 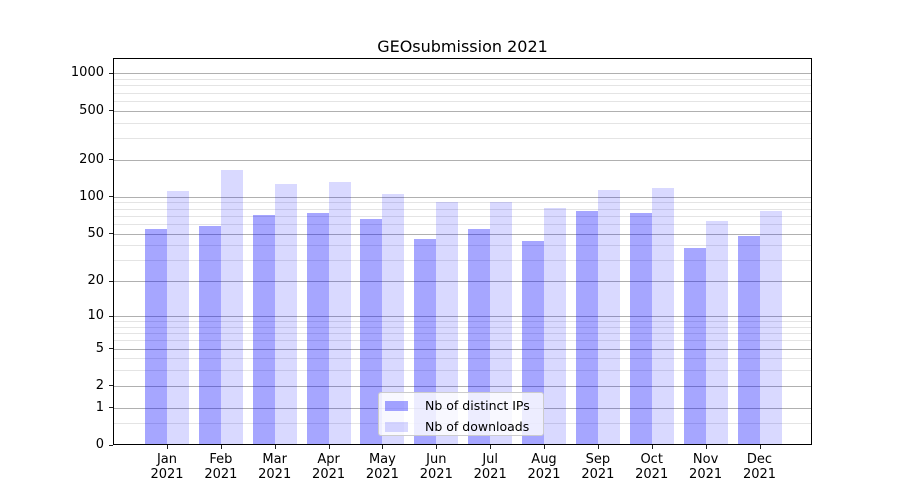 I want to click on y-tick-label-1: 1, so click(x=99, y=407).